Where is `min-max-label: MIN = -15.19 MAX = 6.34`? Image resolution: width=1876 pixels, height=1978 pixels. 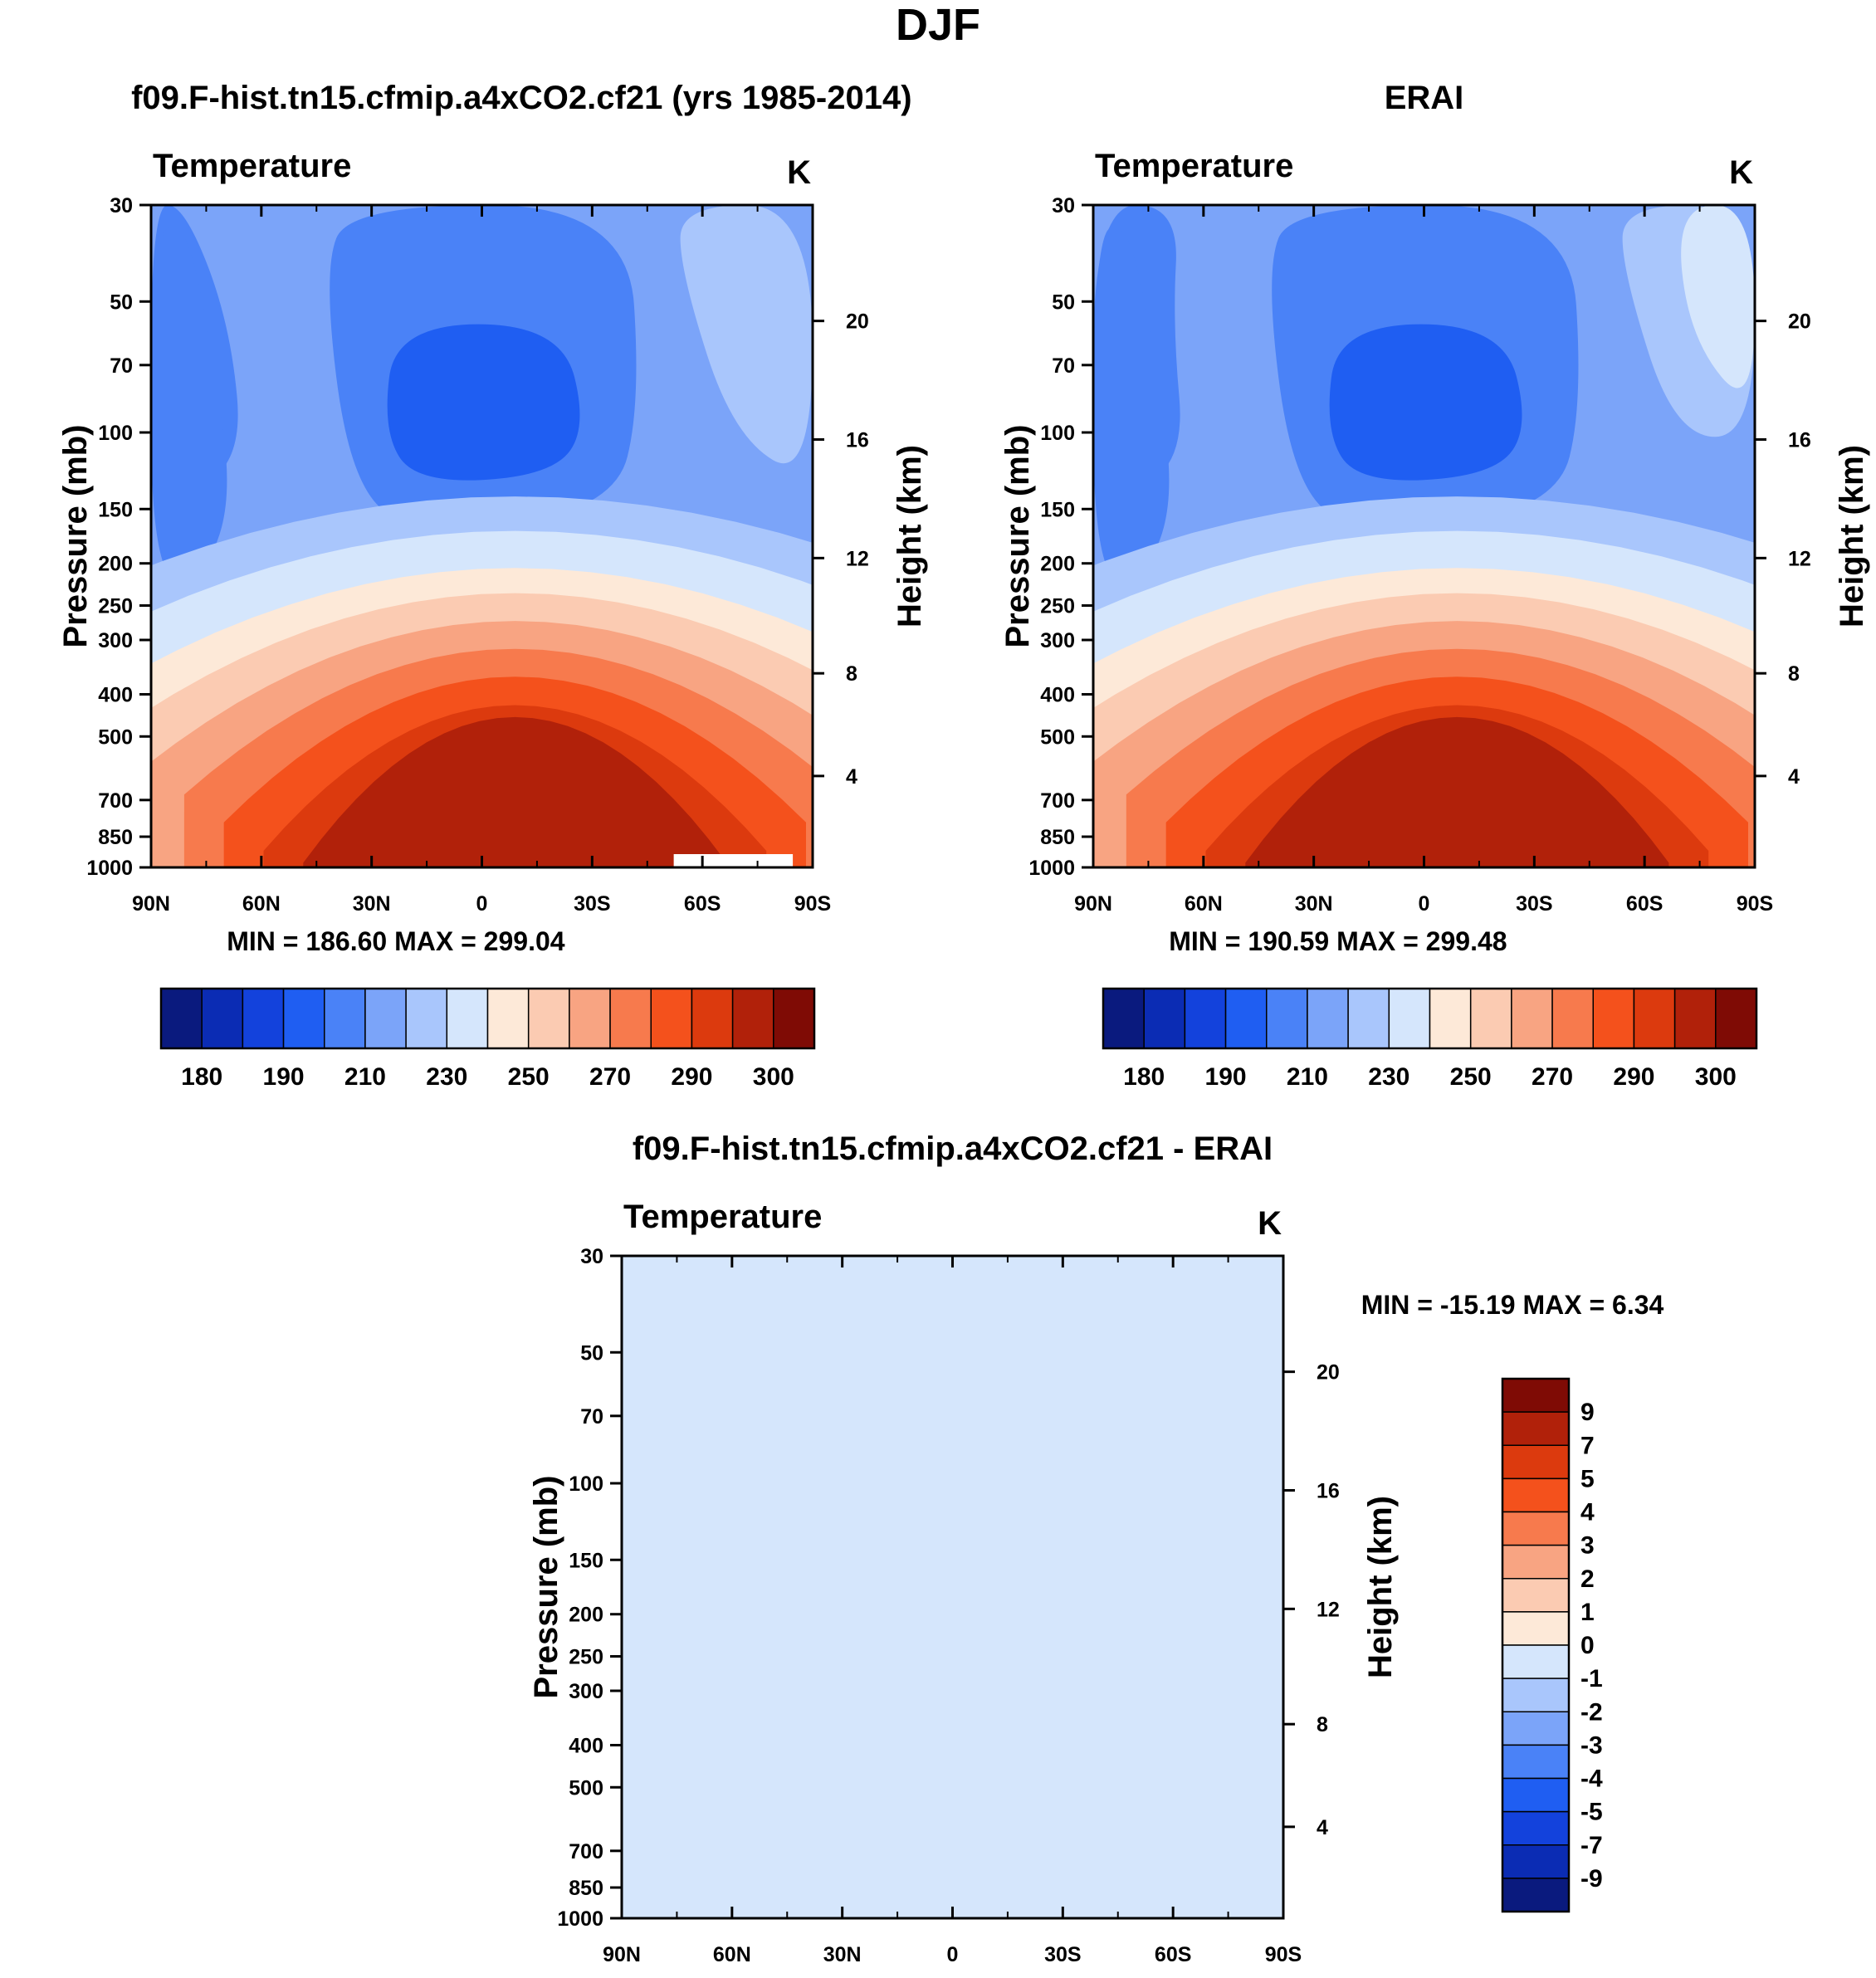
min-max-label: MIN = -15.19 MAX = 6.34 is located at coordinates (1512, 1305).